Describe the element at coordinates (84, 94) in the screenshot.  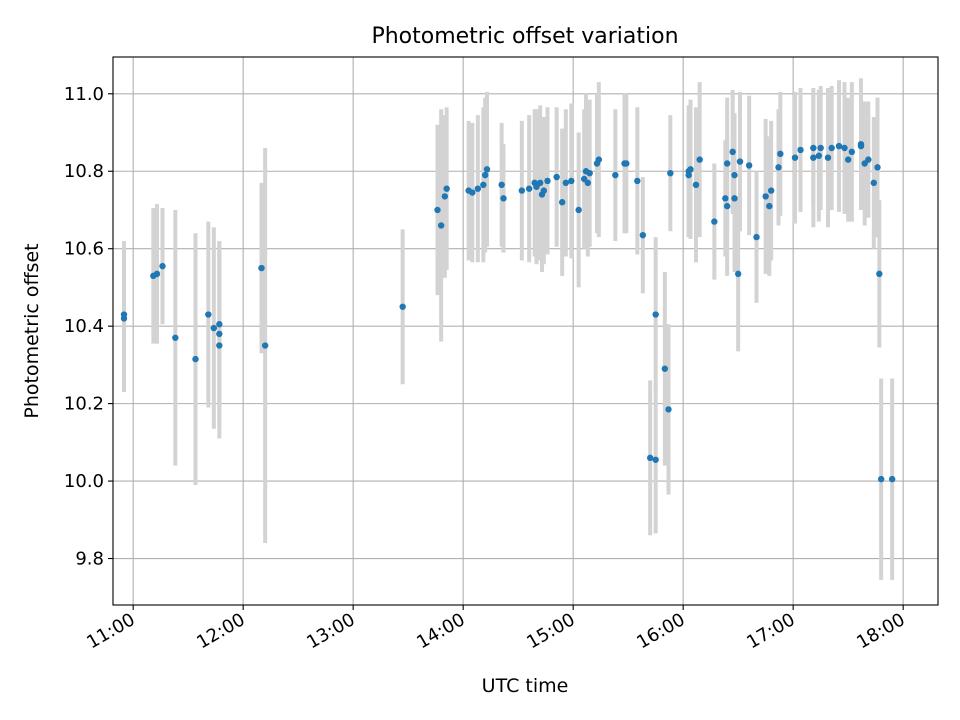
I see `y-tick-label: 11.0` at that location.